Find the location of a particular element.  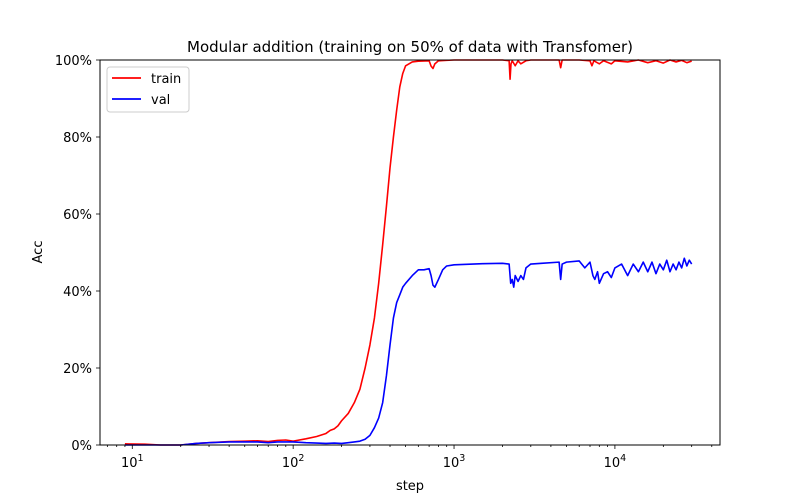

y-tick-label: 60% is located at coordinates (77, 215).